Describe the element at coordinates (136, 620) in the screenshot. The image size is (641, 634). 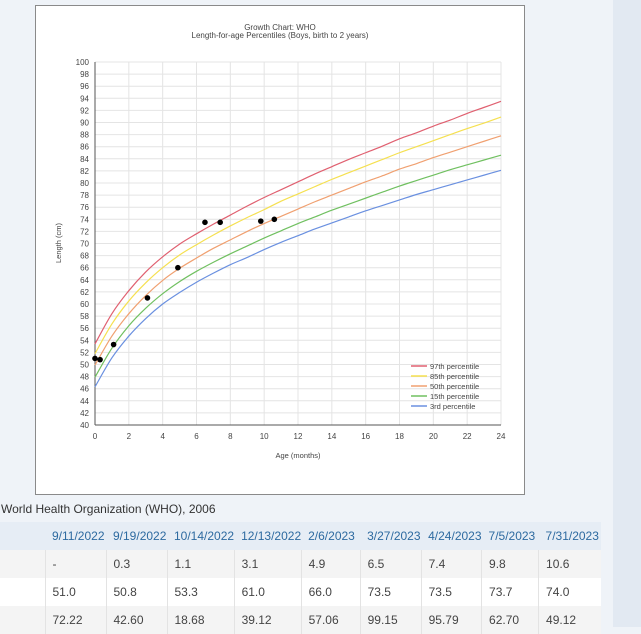
I see `table-cell: 42.60` at that location.